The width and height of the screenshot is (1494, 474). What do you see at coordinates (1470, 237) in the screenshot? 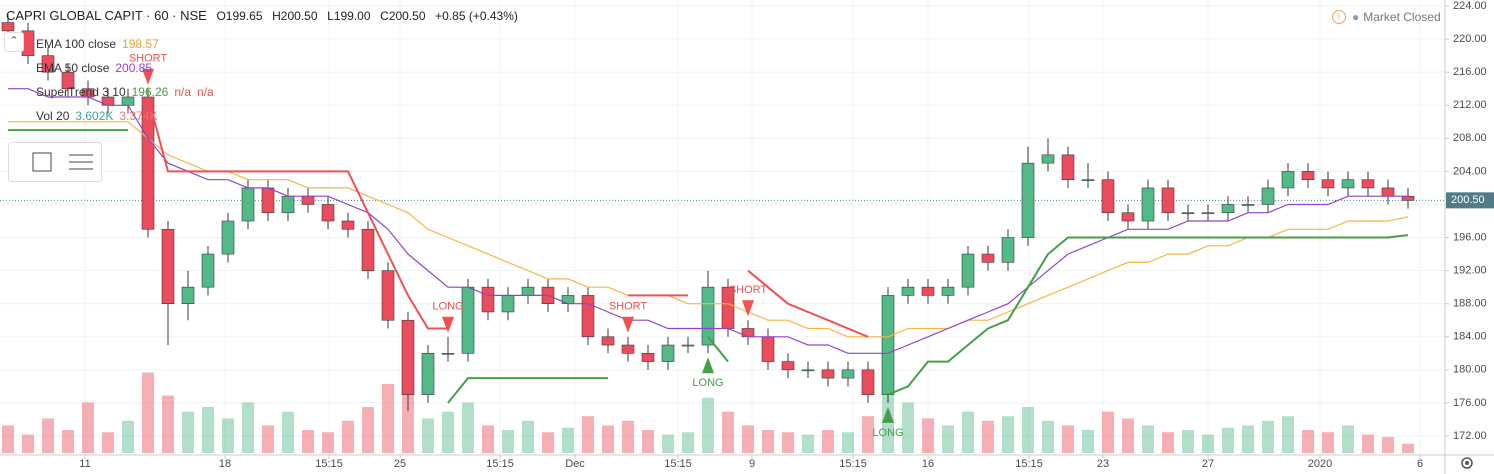
I see `y-tick-label: 196.00` at bounding box center [1470, 237].